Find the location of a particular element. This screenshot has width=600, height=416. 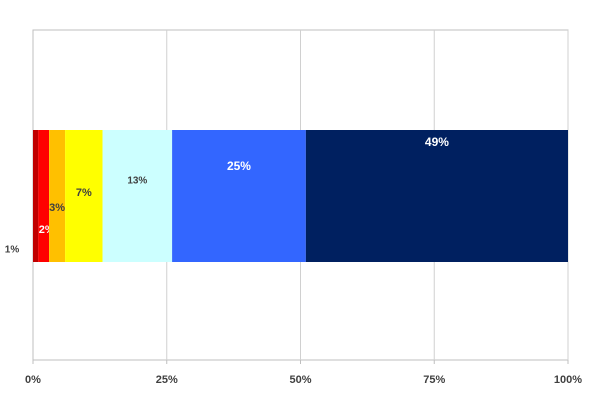

data-label: 7% is located at coordinates (84, 193).